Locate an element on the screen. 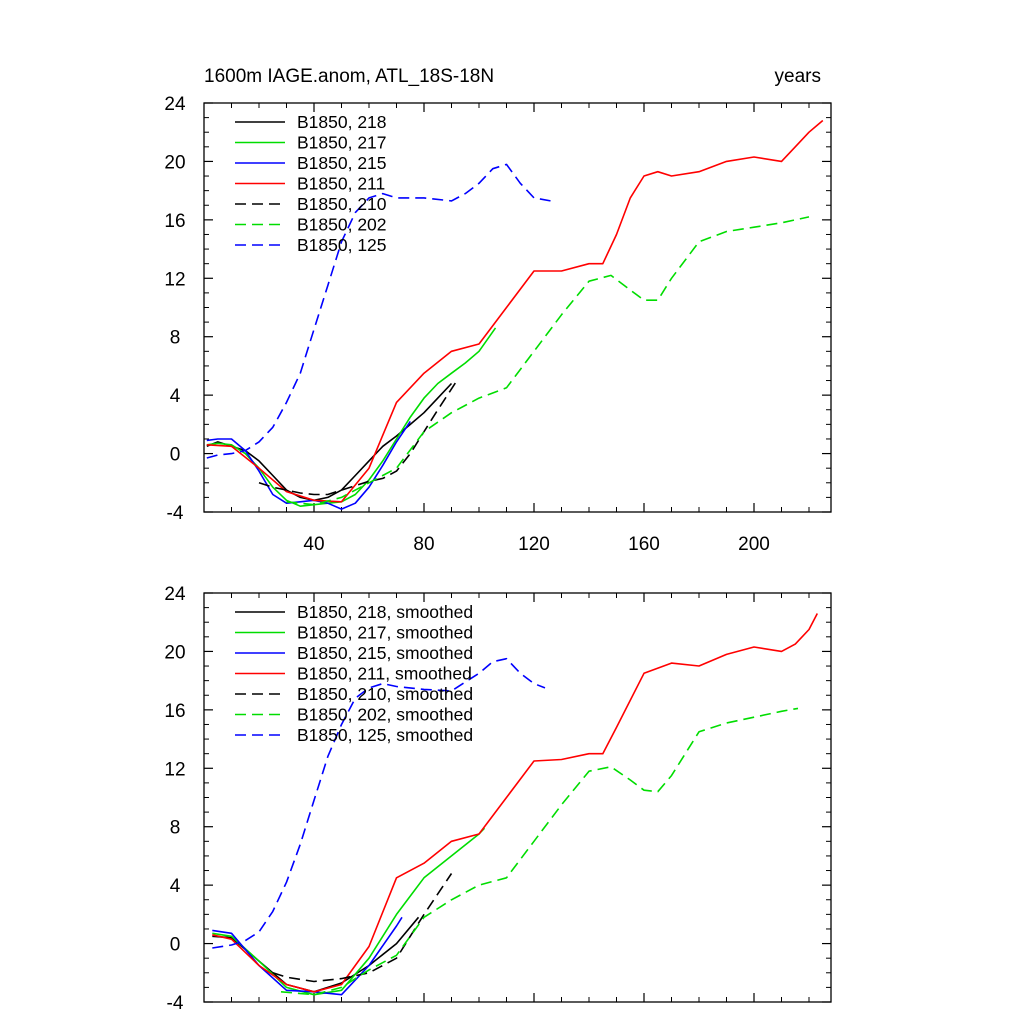  legend-label: B1850, 215 is located at coordinates (342, 163).